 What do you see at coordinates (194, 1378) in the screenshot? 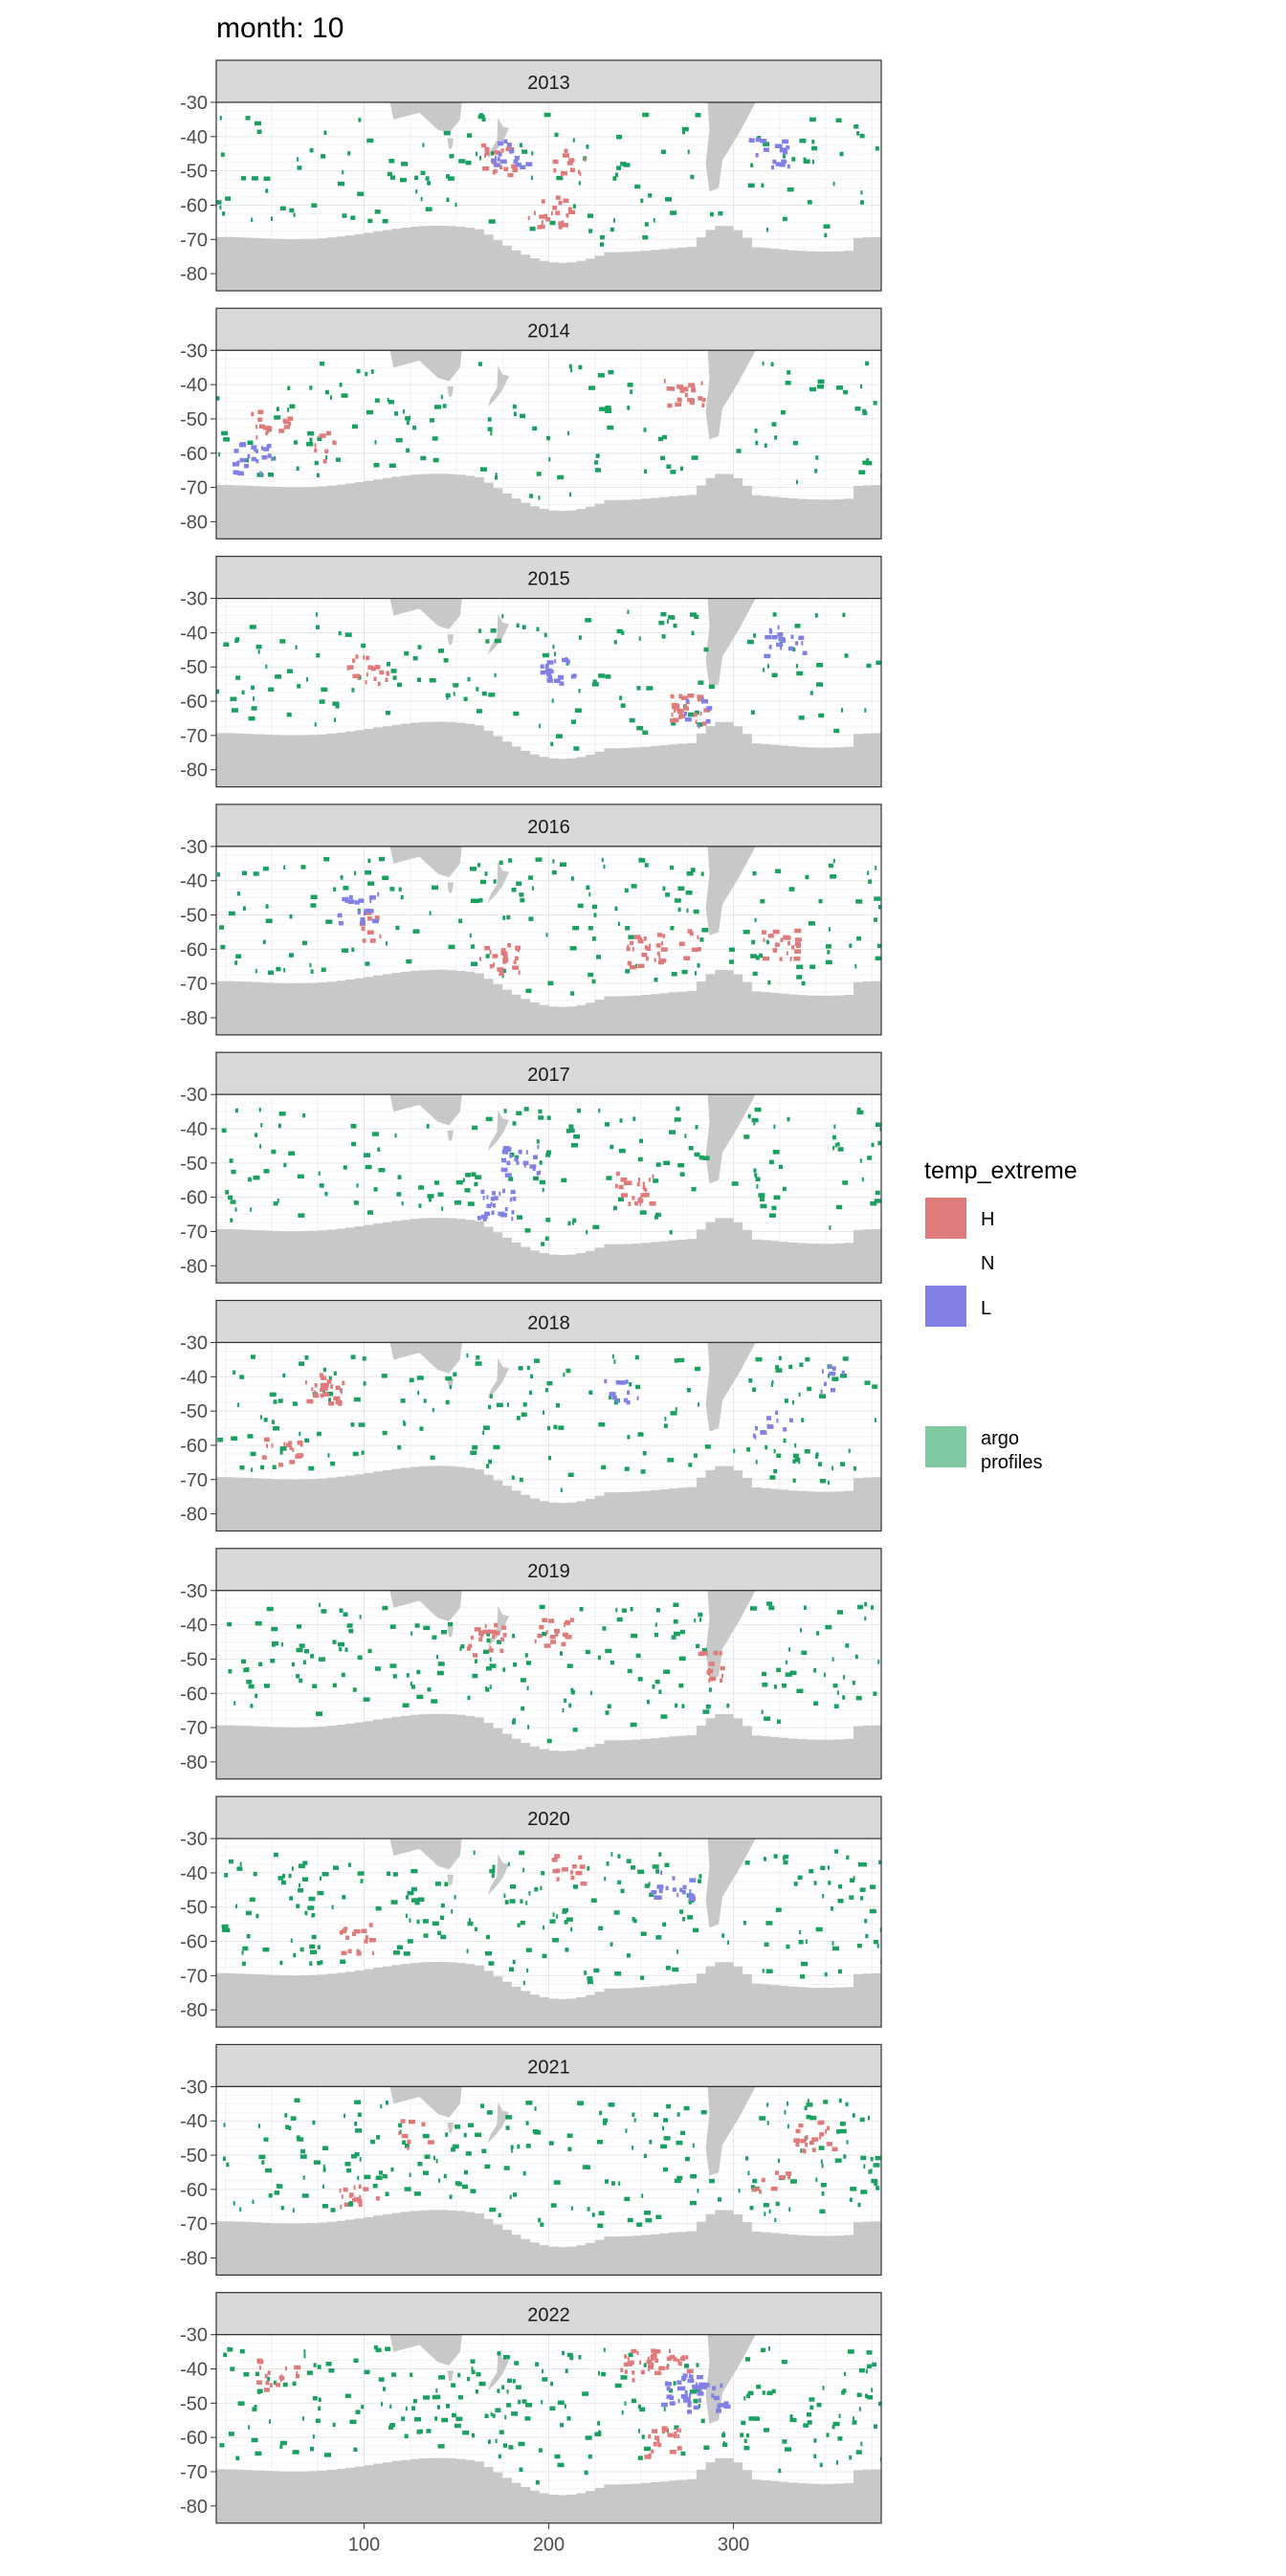
I see `y-tick-label: -40` at bounding box center [194, 1378].